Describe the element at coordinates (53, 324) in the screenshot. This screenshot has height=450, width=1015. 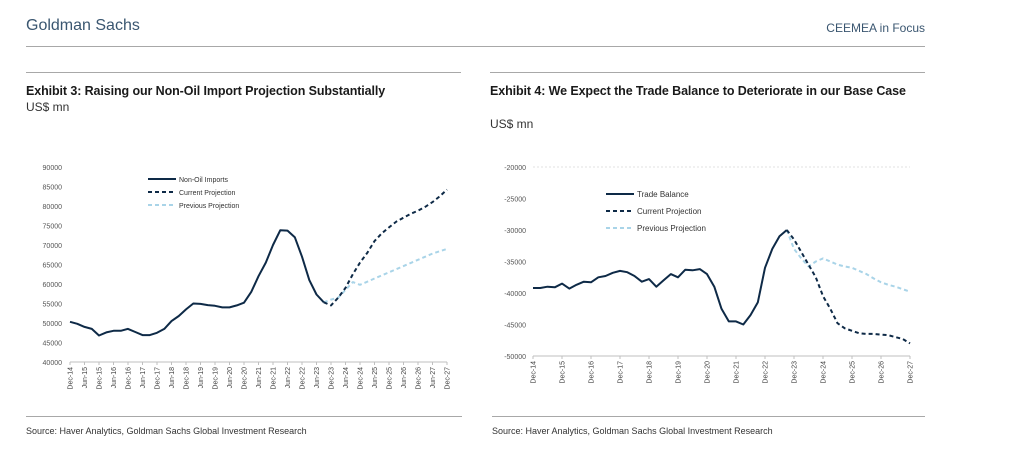
I see `y-tick-label: 50000` at that location.